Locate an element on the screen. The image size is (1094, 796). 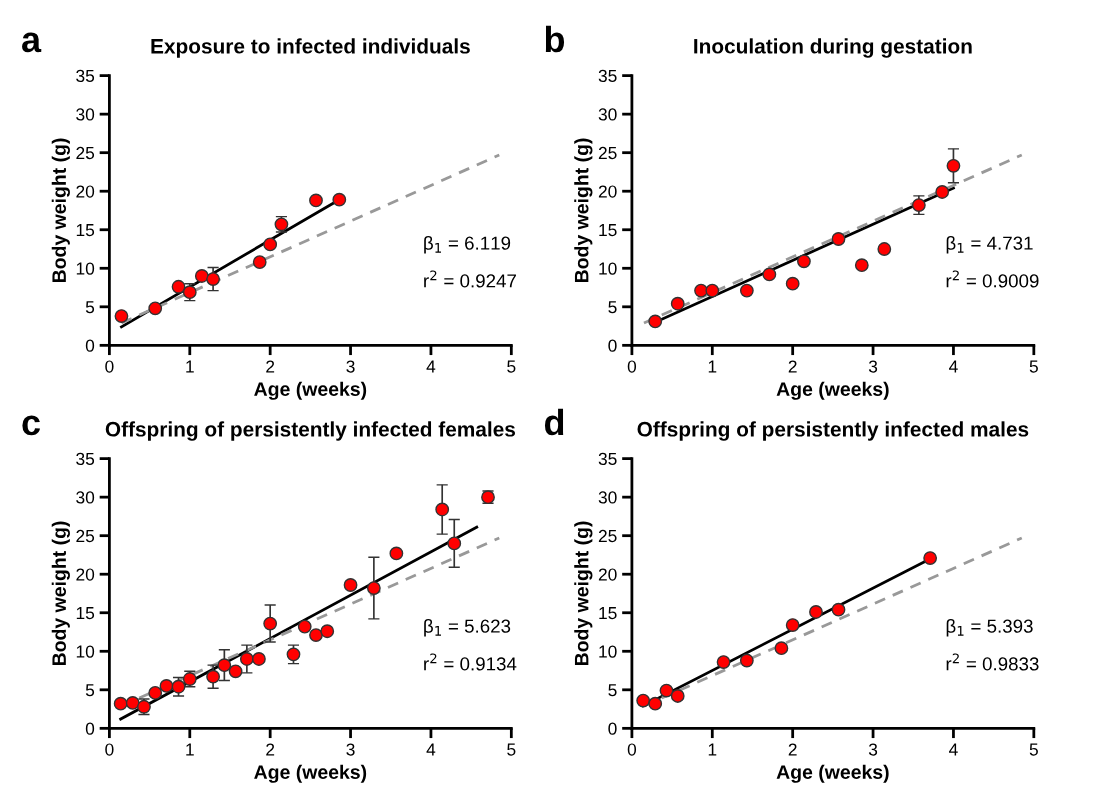
annotation: r$^{2}$ = 0.9134 is located at coordinates (470, 662).